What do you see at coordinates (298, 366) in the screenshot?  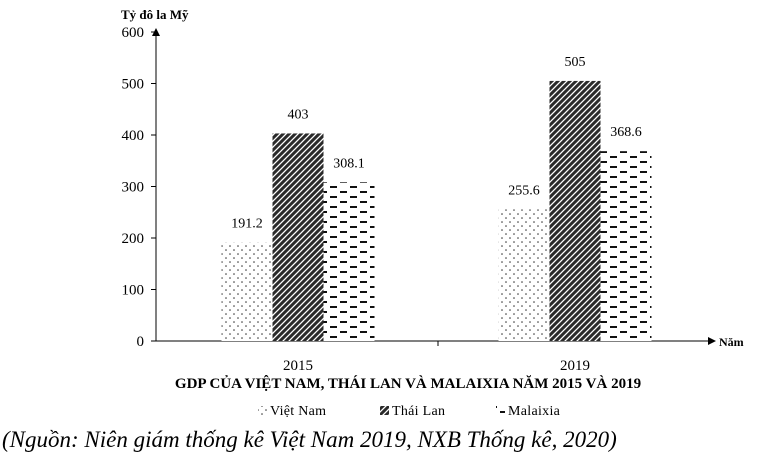 I see `x-tick-label: 2015` at bounding box center [298, 366].